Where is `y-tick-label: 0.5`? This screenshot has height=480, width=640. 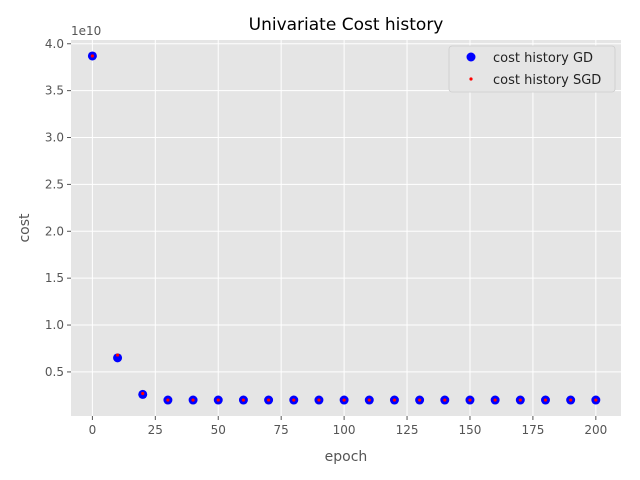
y-tick-label: 0.5 is located at coordinates (54, 372).